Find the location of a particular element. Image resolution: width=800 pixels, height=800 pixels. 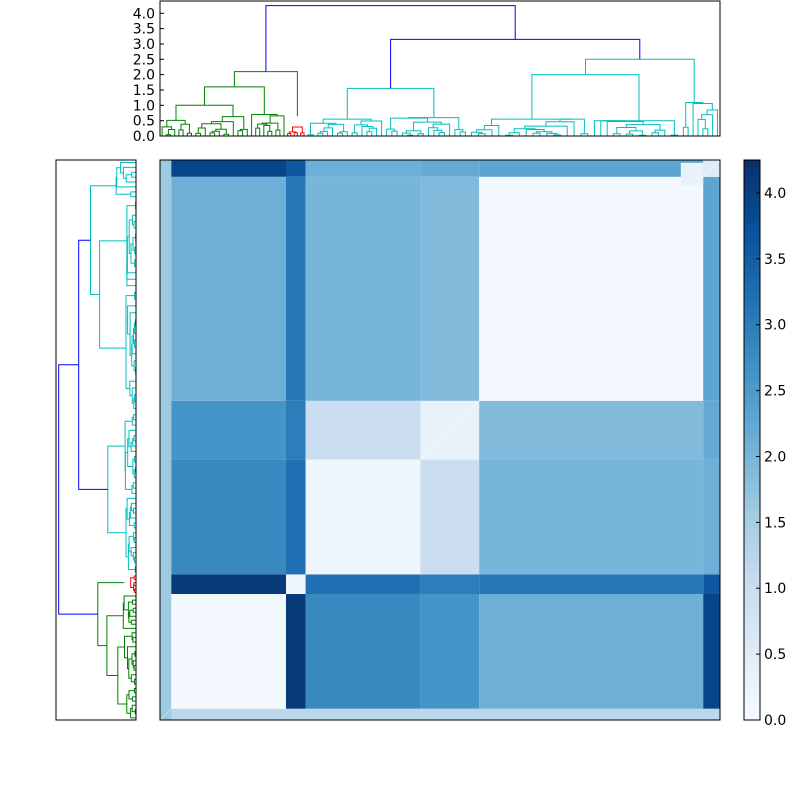

colorbar-tick-label: 1.0 is located at coordinates (775, 589).